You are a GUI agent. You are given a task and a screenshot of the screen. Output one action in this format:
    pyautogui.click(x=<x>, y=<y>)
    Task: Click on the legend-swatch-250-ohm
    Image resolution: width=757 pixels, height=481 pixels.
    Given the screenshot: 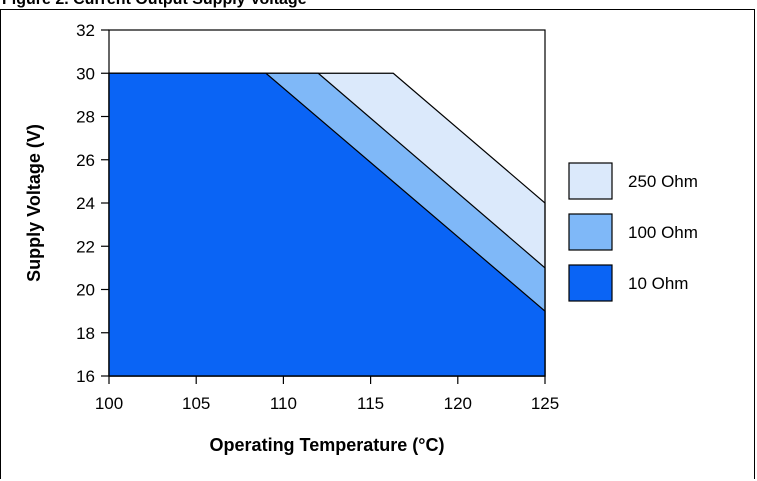 What is the action you would take?
    pyautogui.click(x=590, y=181)
    